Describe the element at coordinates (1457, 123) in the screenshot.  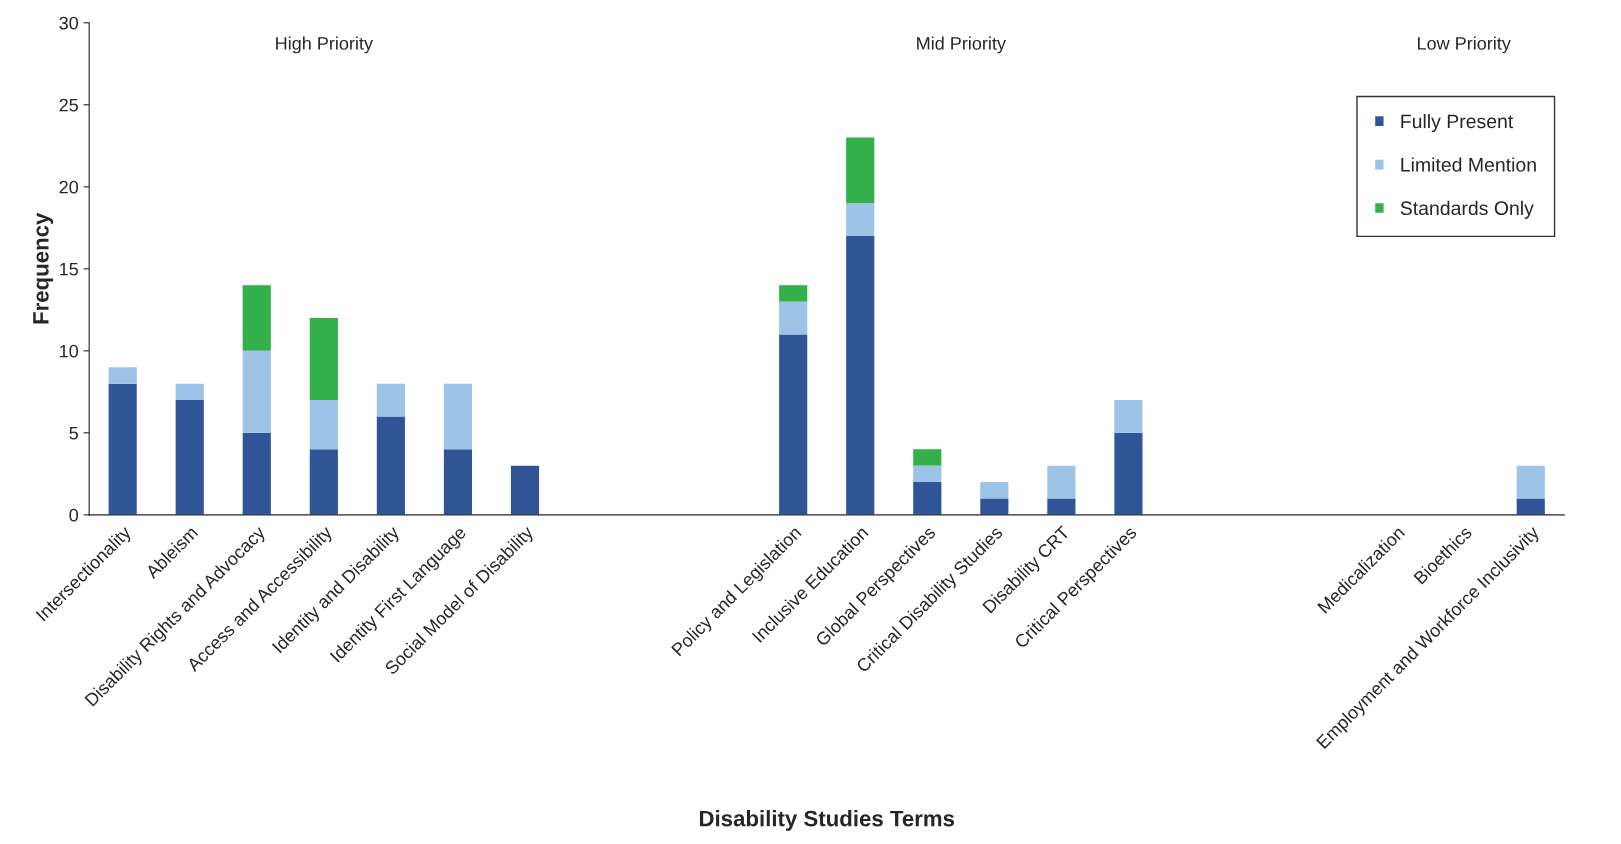
I see `legend-label: Fully Present` at that location.